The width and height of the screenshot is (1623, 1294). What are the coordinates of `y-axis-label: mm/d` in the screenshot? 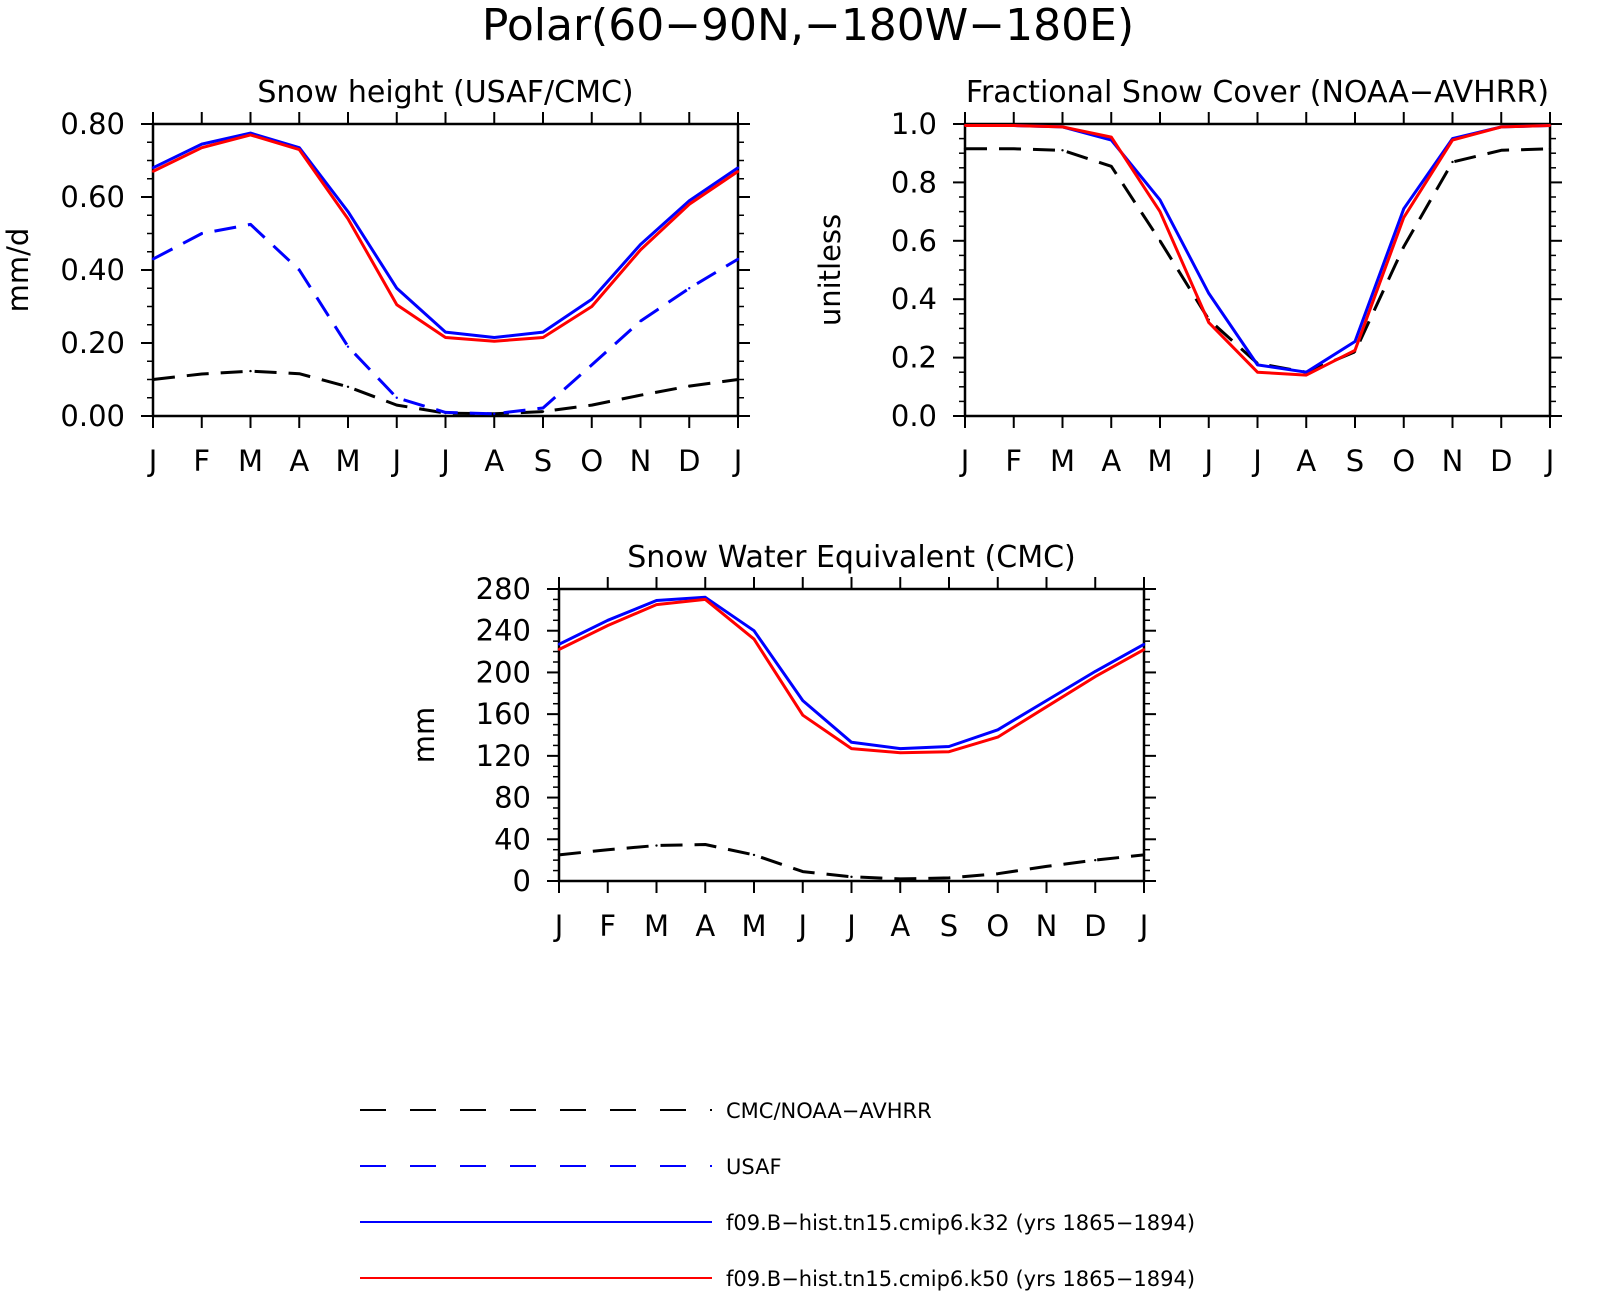 It's located at (18, 270).